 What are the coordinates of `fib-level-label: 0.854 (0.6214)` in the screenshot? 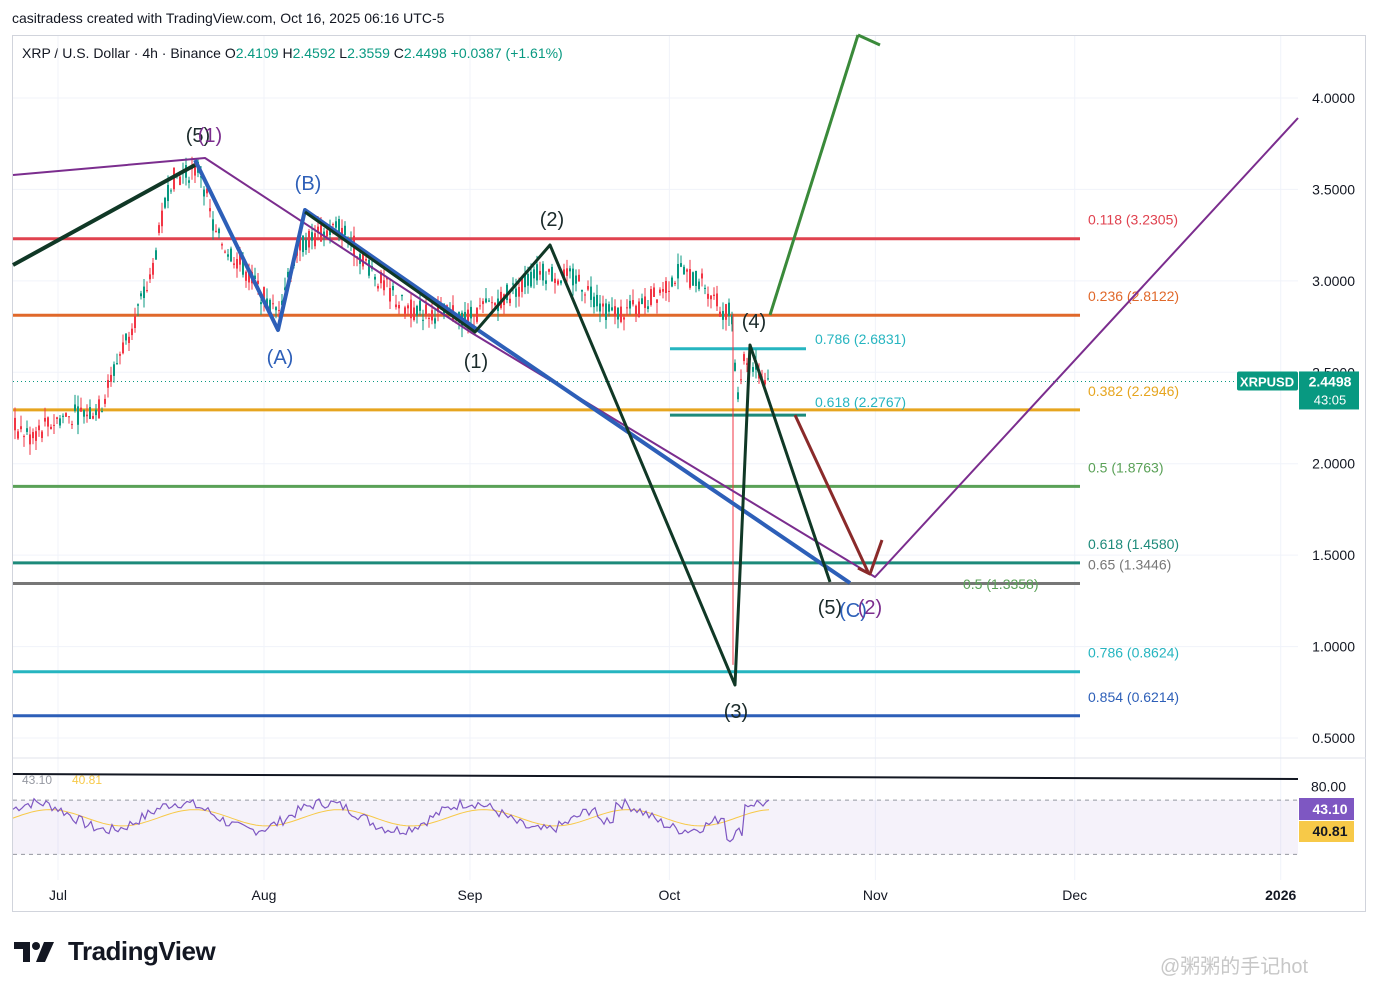 It's located at (1133, 697).